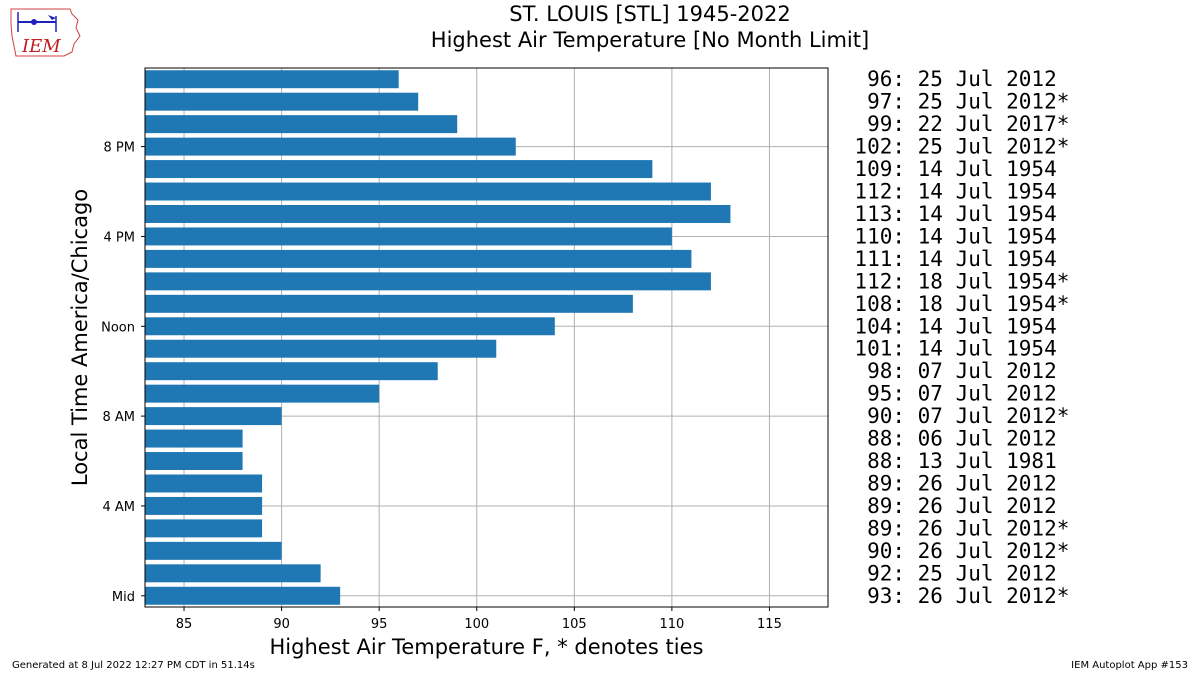  What do you see at coordinates (769, 624) in the screenshot?
I see `x-tick-label: 115` at bounding box center [769, 624].